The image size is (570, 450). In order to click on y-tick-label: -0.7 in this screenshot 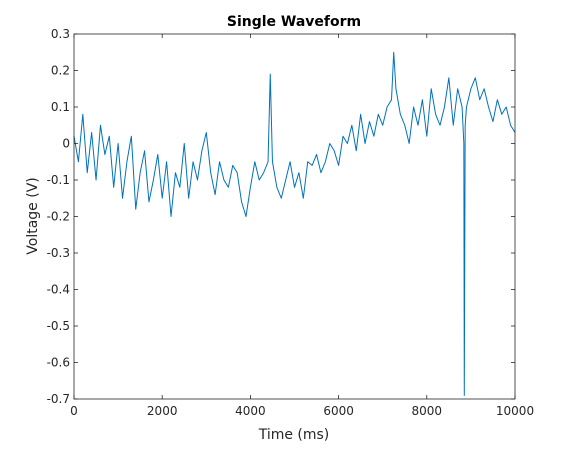, I will do `click(58, 399)`.